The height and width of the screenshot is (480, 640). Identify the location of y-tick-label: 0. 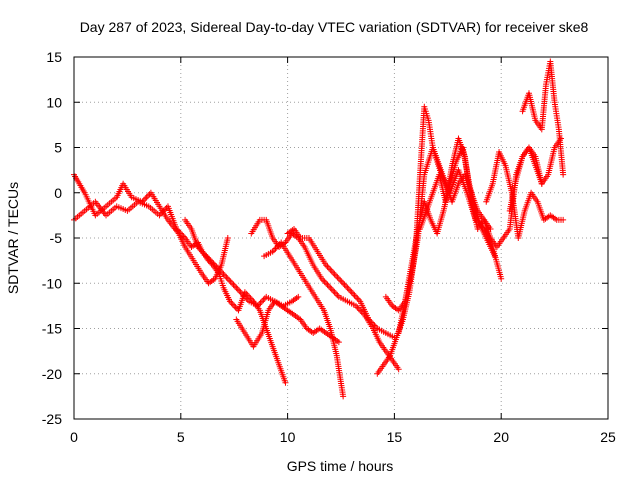
(58, 193).